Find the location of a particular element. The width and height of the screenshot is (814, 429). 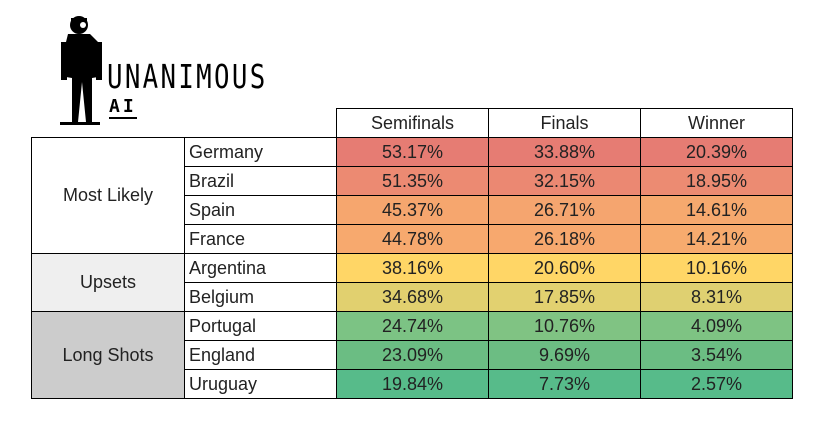

finals-value: 10.76% is located at coordinates (564, 326).